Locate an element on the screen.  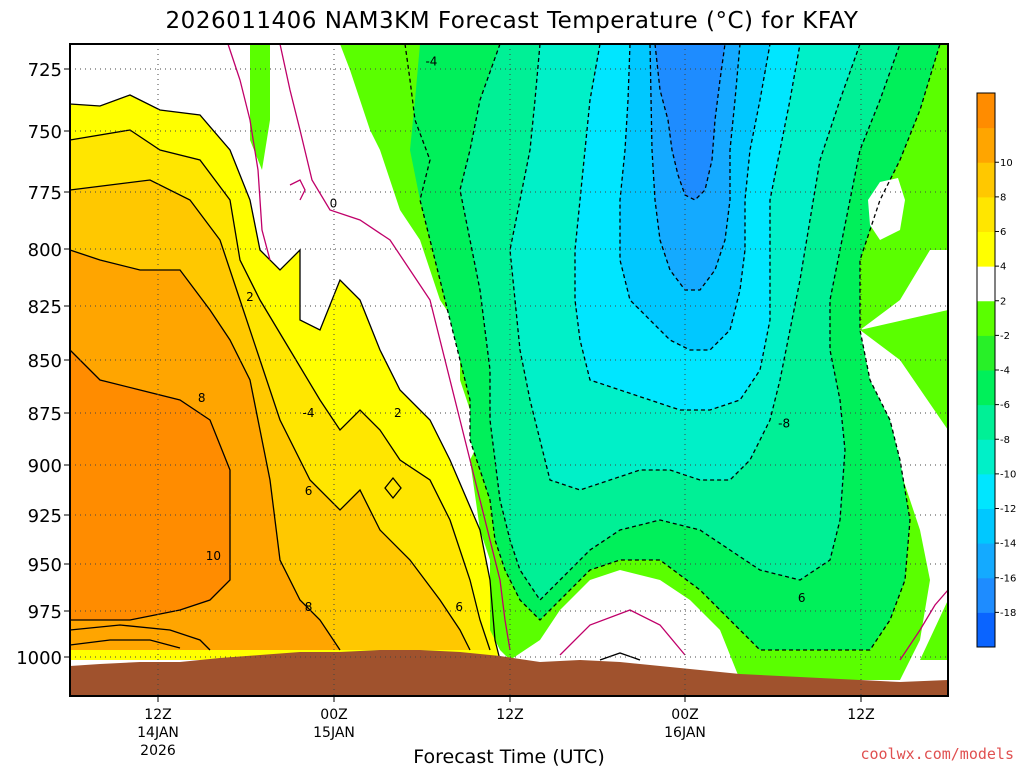
credit-link: coolwx.com/models is located at coordinates (937, 754).